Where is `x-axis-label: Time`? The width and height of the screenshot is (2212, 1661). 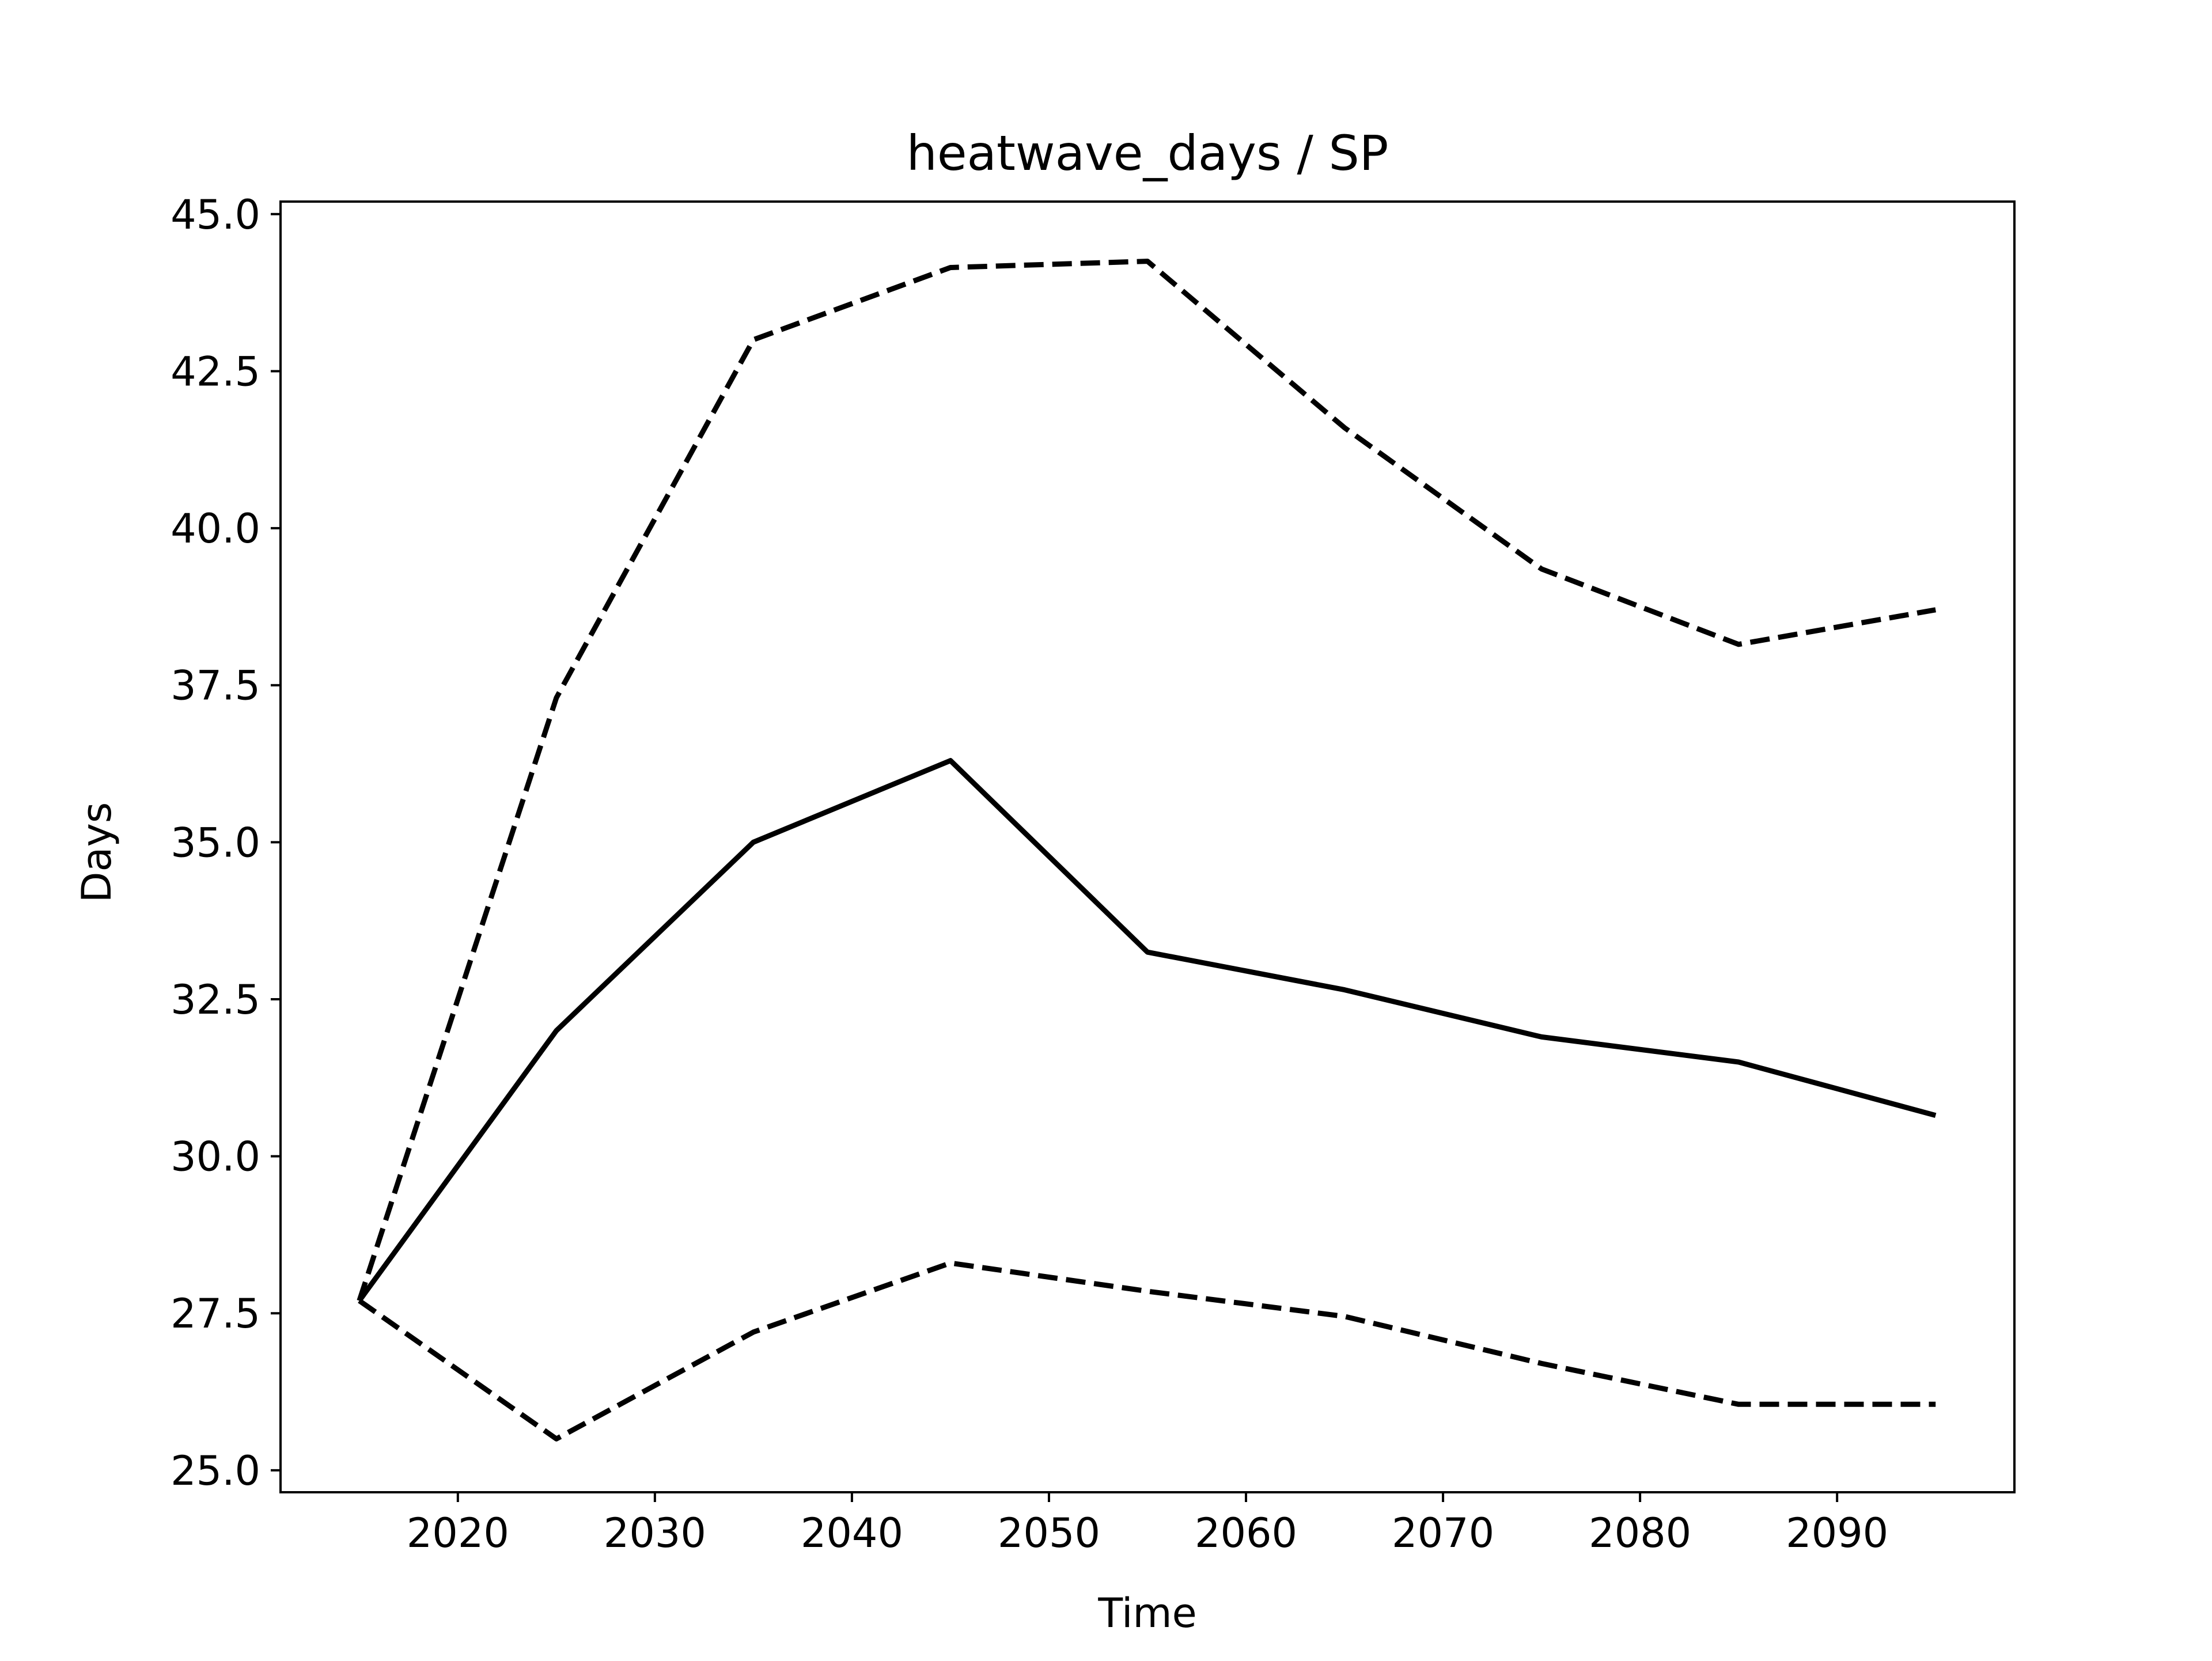 x-axis-label: Time is located at coordinates (1146, 1613).